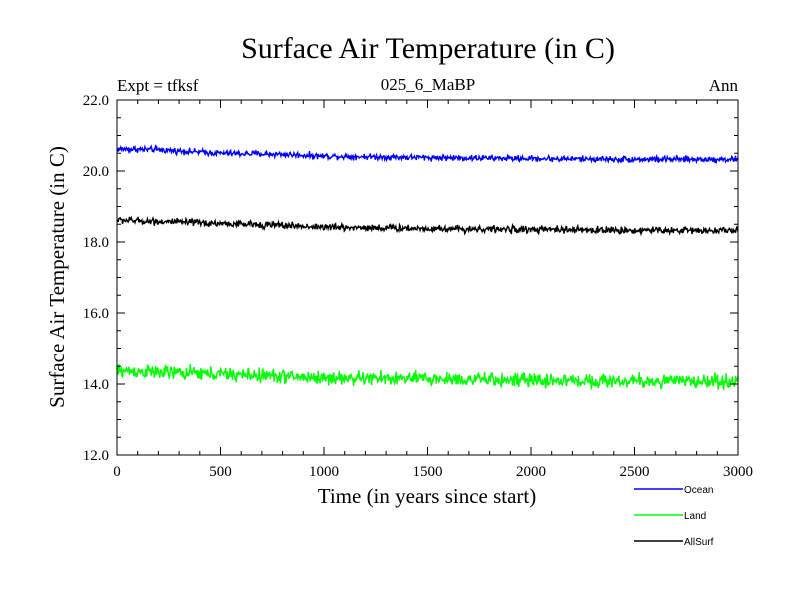  Describe the element at coordinates (695, 516) in the screenshot. I see `legend-label-land: Land` at that location.